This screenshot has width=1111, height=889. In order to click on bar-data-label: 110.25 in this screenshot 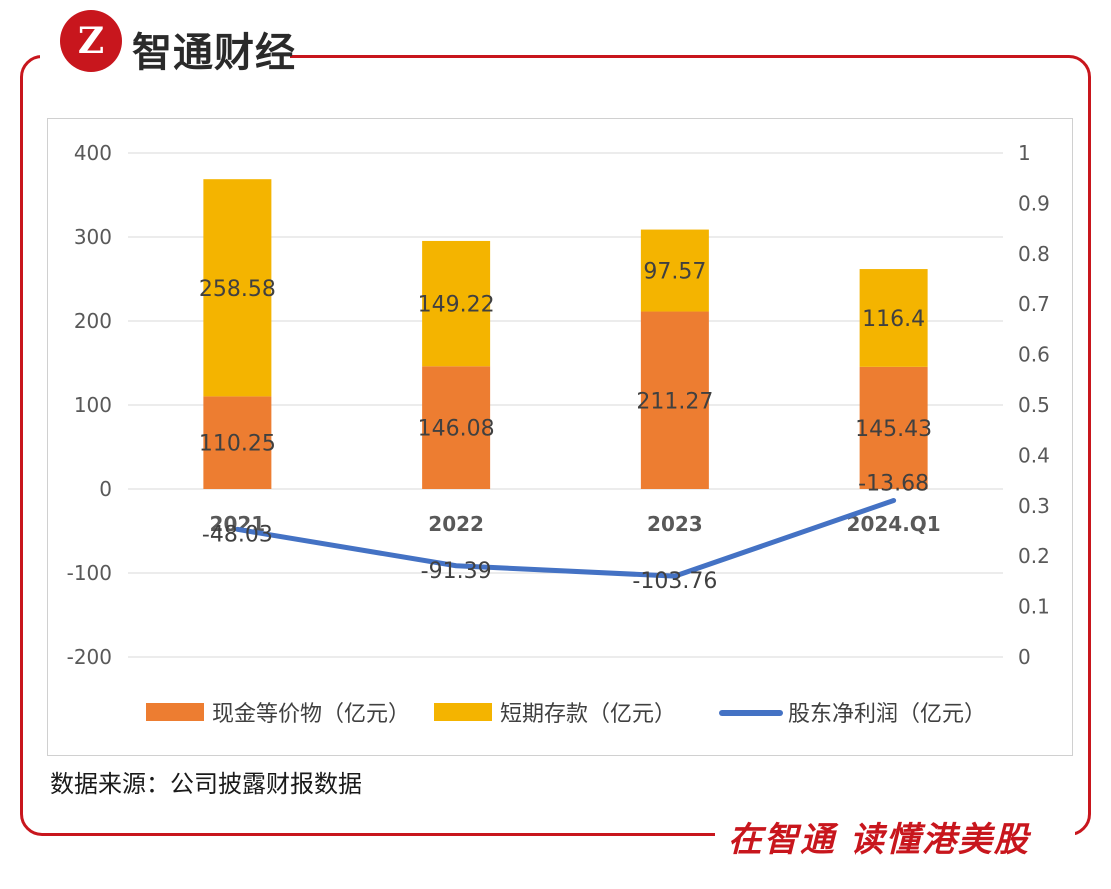, I will do `click(237, 444)`.